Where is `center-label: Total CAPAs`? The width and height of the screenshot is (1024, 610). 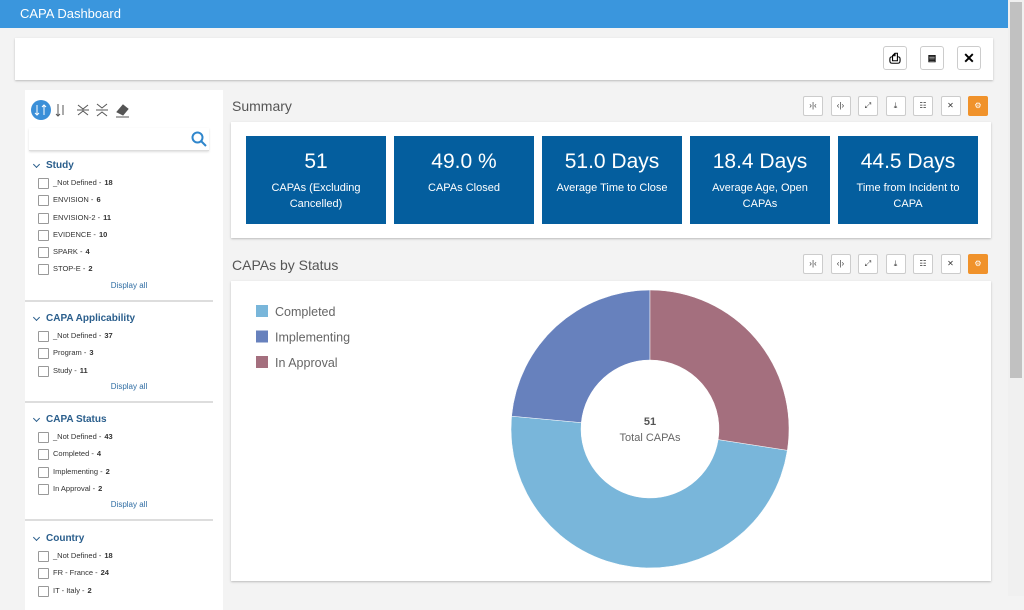
center-label: Total CAPAs is located at coordinates (650, 438).